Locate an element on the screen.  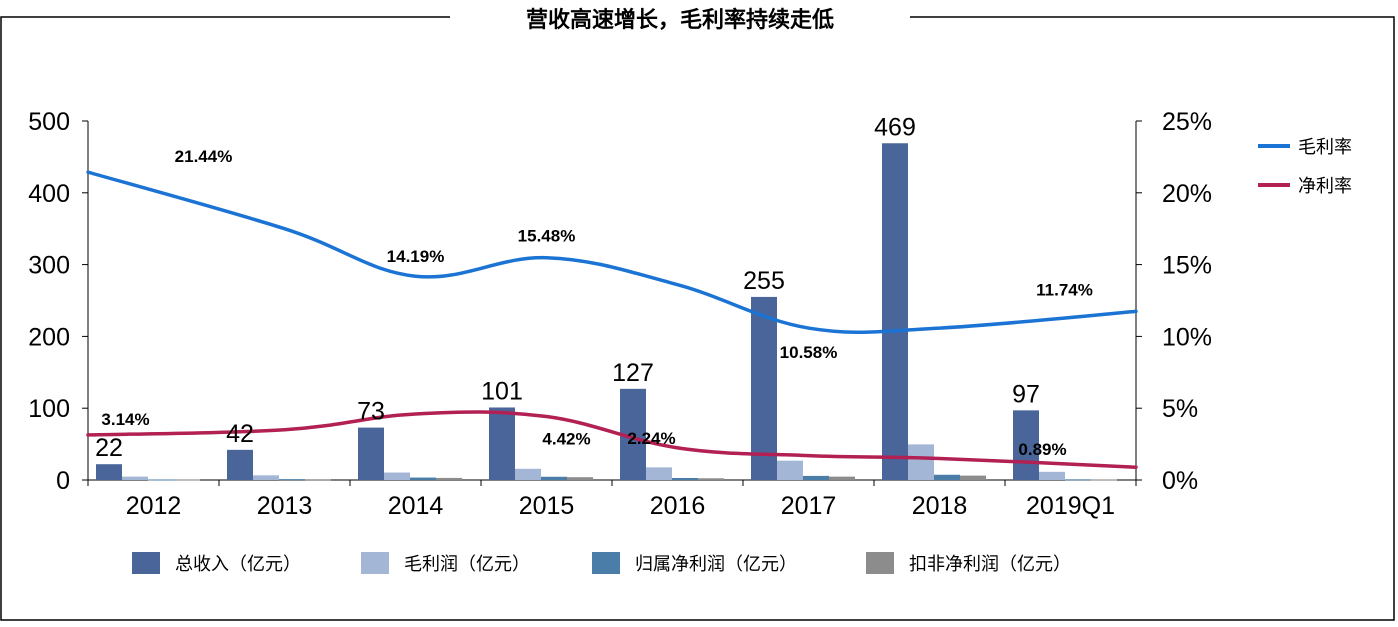
title-backdrop is located at coordinates (680, 18).